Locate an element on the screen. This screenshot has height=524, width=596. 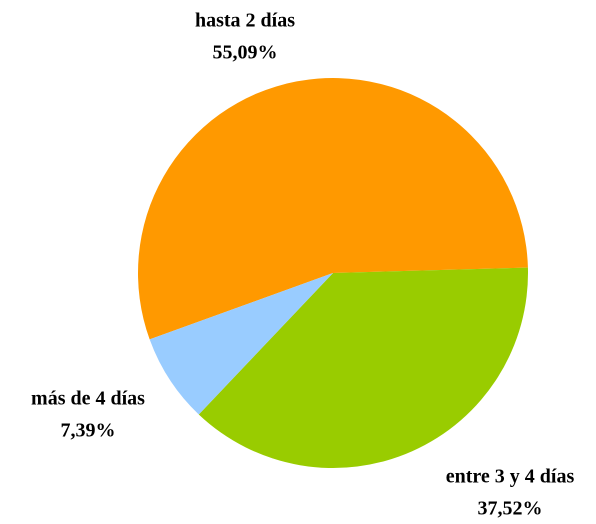
pie-slice is located at coordinates (241, 344).